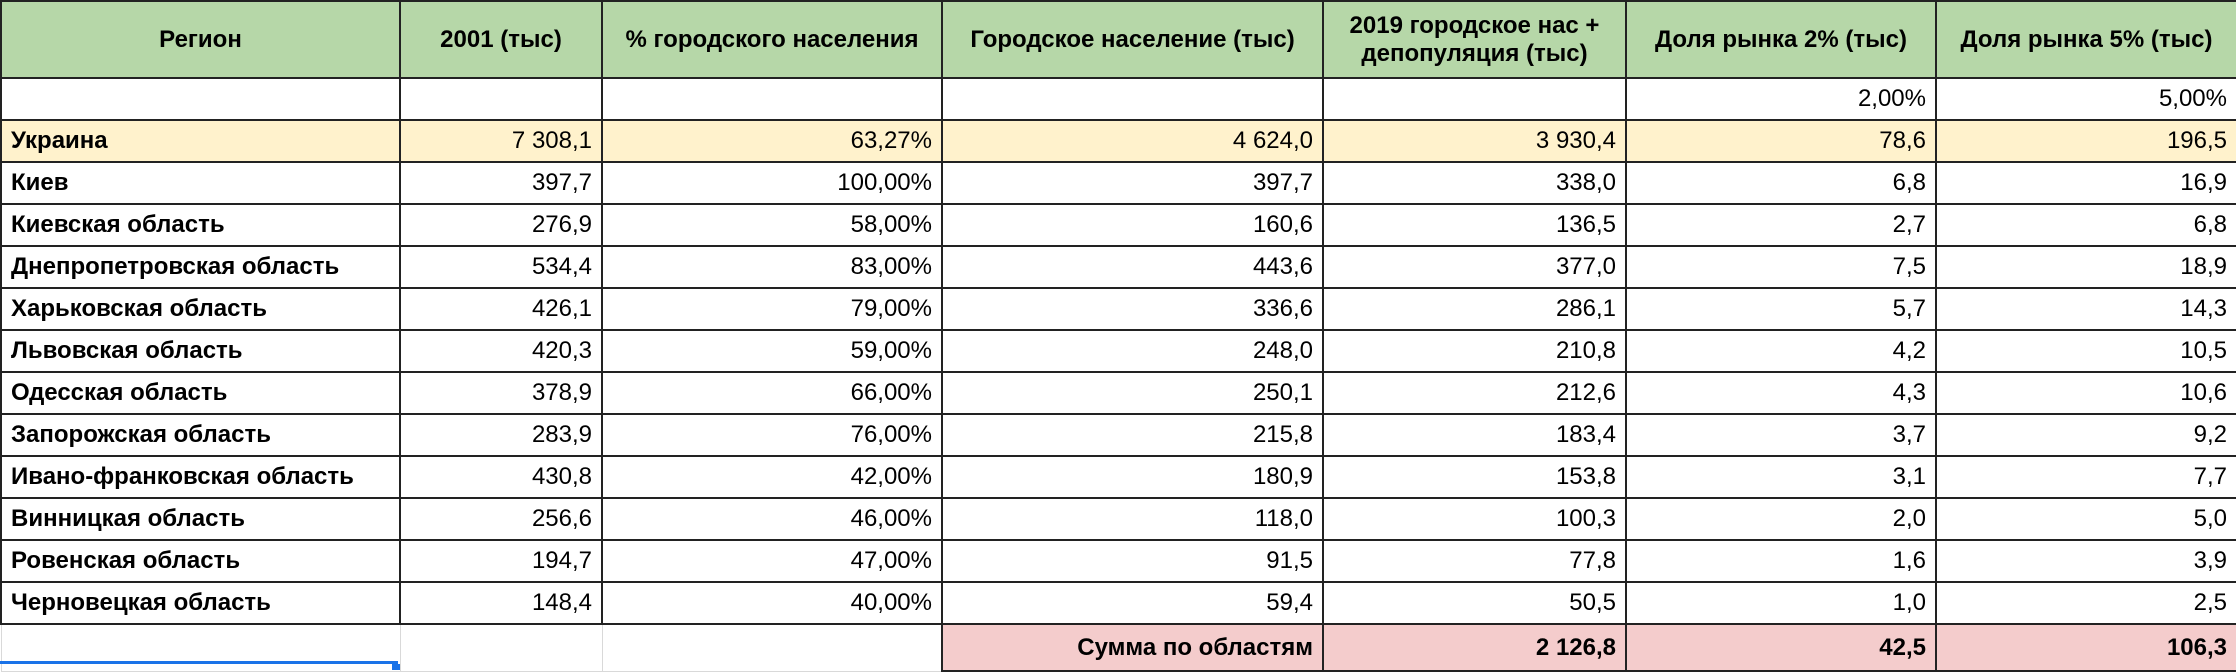 The width and height of the screenshot is (2236, 672). Describe the element at coordinates (200, 603) in the screenshot. I see `row-region: Черновецкая область` at that location.